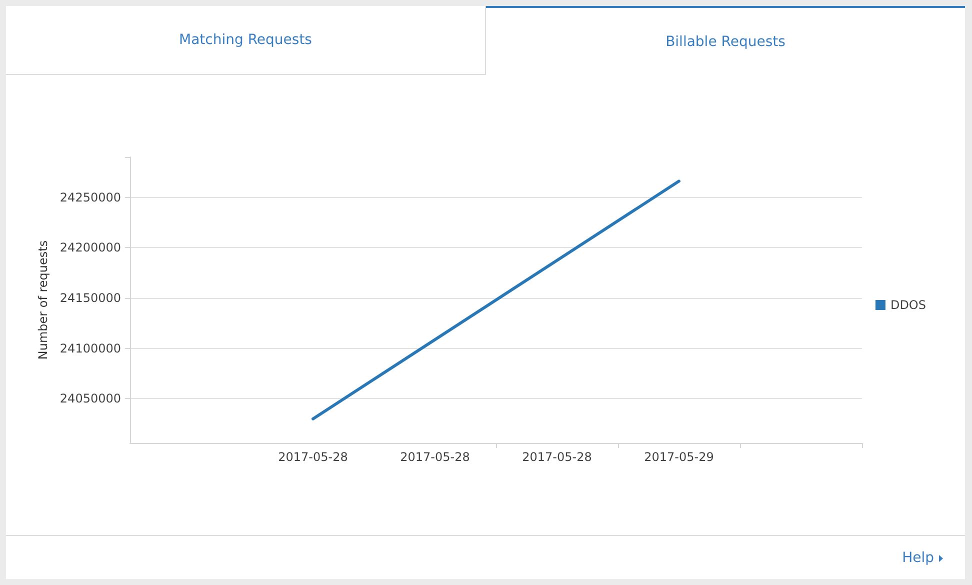 The width and height of the screenshot is (972, 585). I want to click on chart-title: Billable Requests, so click(726, 42).